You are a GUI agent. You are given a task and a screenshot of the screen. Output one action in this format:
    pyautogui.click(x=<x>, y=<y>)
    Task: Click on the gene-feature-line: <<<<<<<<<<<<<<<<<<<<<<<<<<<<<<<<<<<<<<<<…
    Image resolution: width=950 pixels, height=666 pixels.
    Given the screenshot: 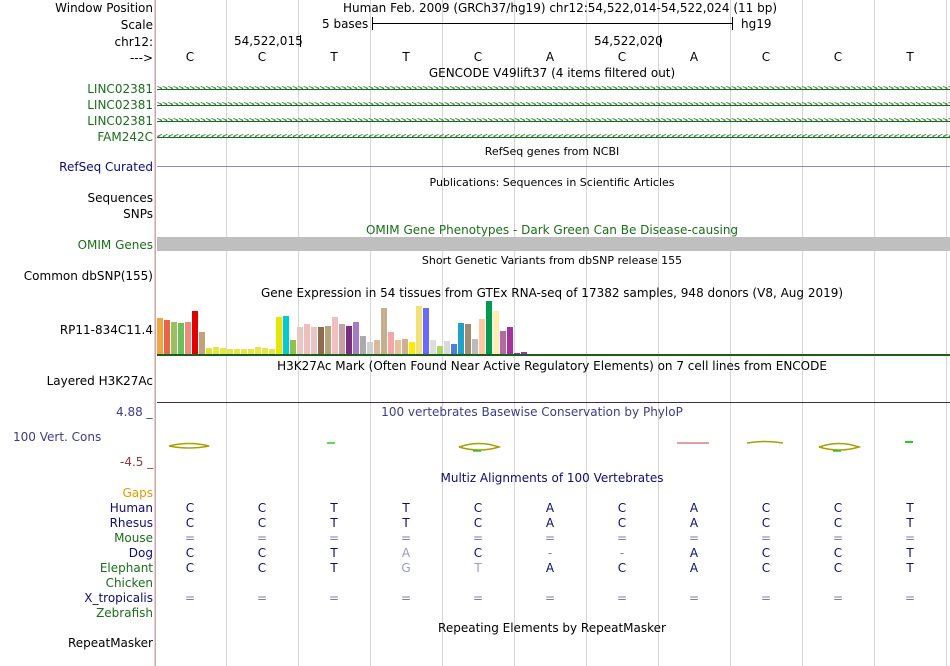 What is the action you would take?
    pyautogui.click(x=553, y=137)
    